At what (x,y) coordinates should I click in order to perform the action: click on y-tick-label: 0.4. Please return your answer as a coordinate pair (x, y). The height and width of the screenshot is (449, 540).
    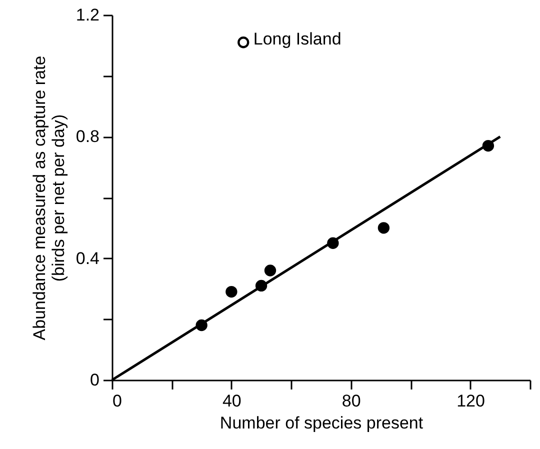
    Looking at the image, I should click on (88, 258).